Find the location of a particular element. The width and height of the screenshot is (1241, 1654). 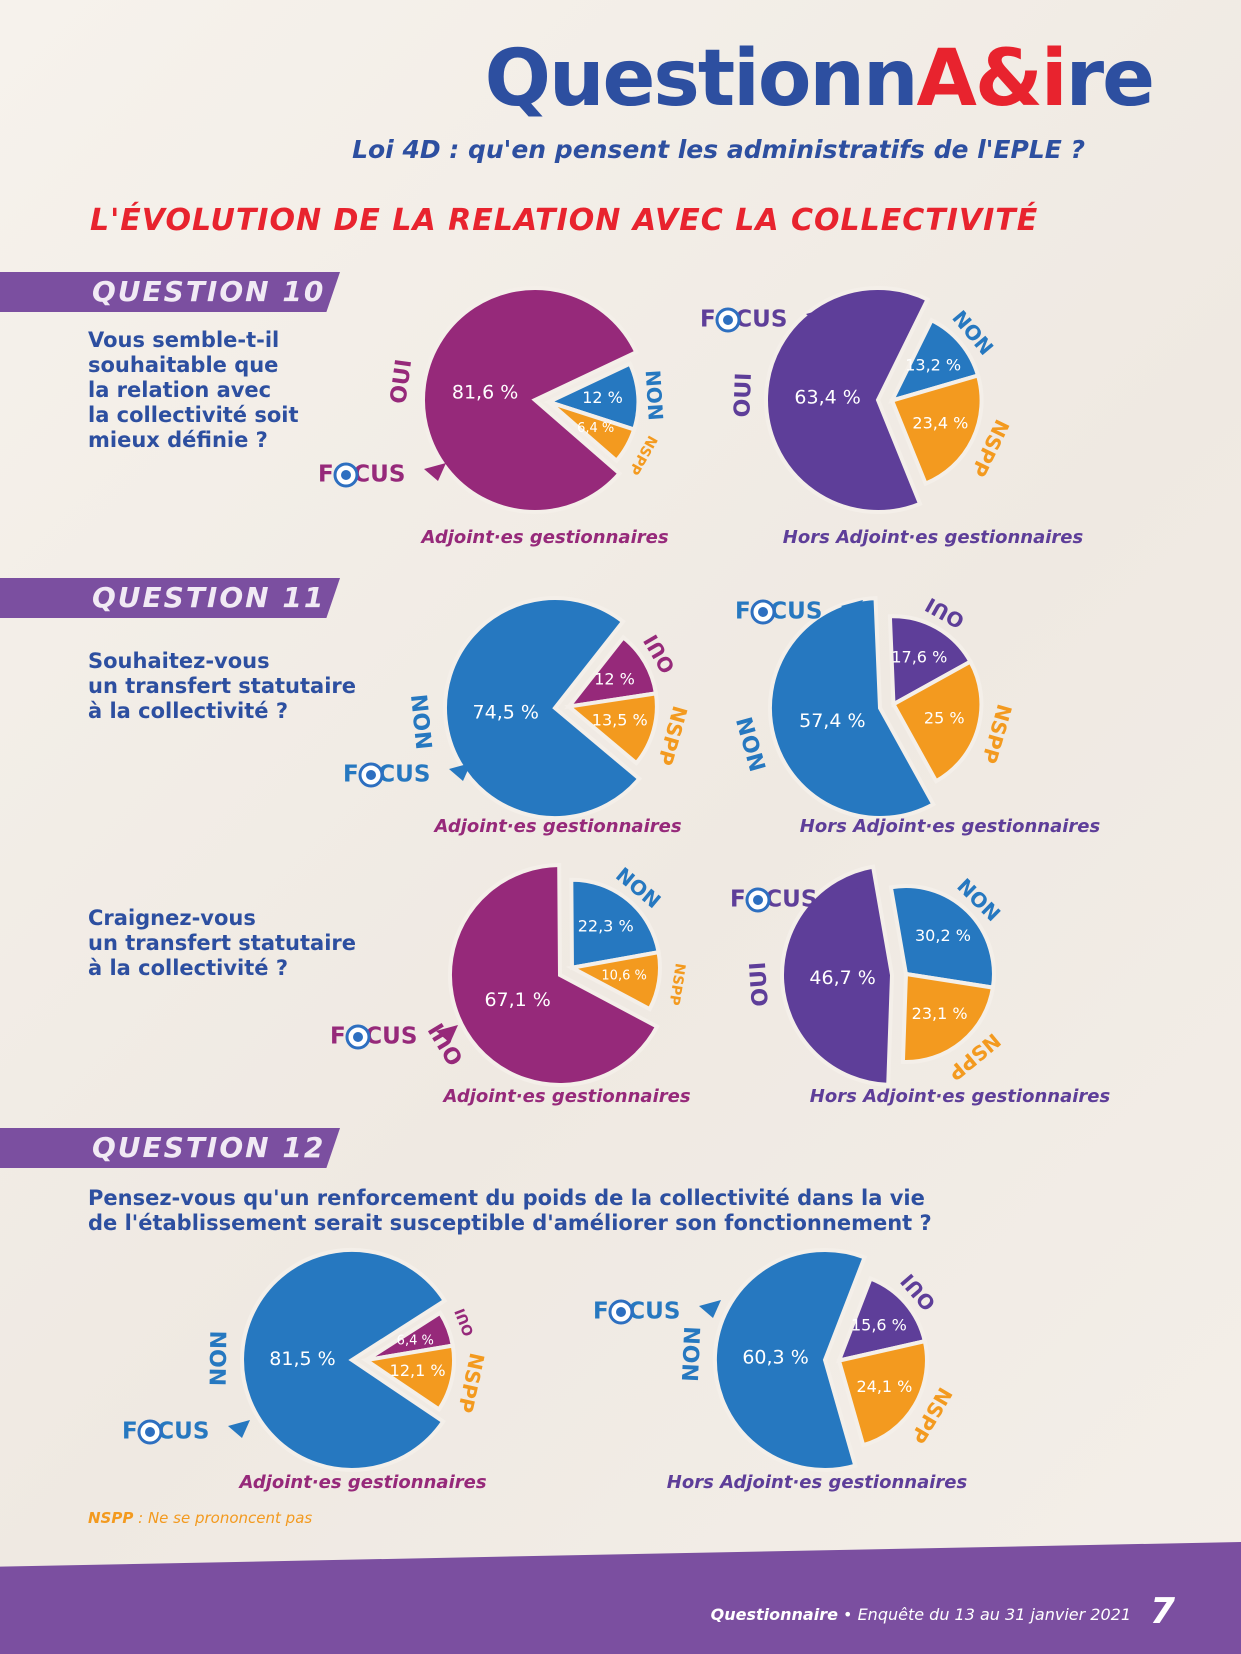

pie-value-label: 13,5 % is located at coordinates (620, 719).